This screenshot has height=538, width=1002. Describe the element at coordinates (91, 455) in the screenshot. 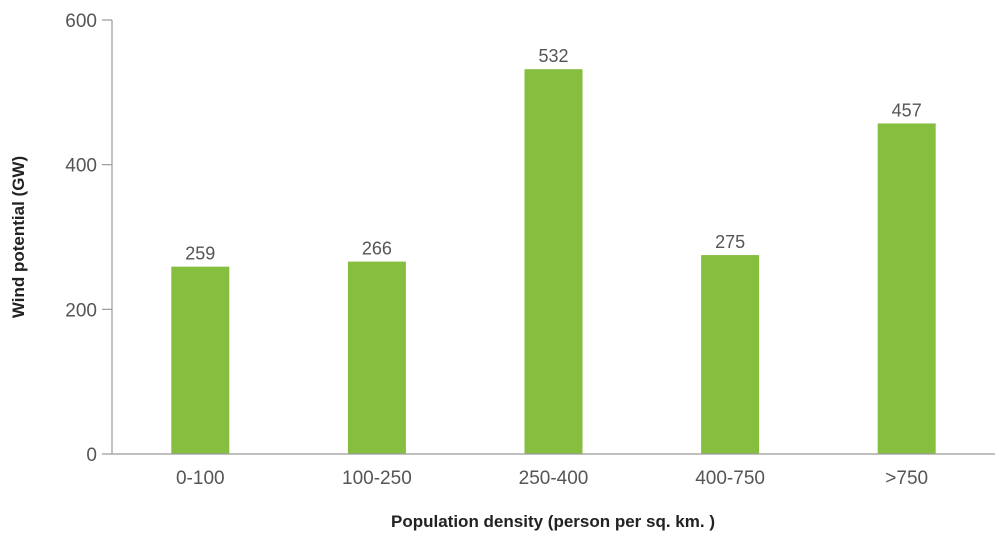

I see `y-tick-label: 0` at that location.